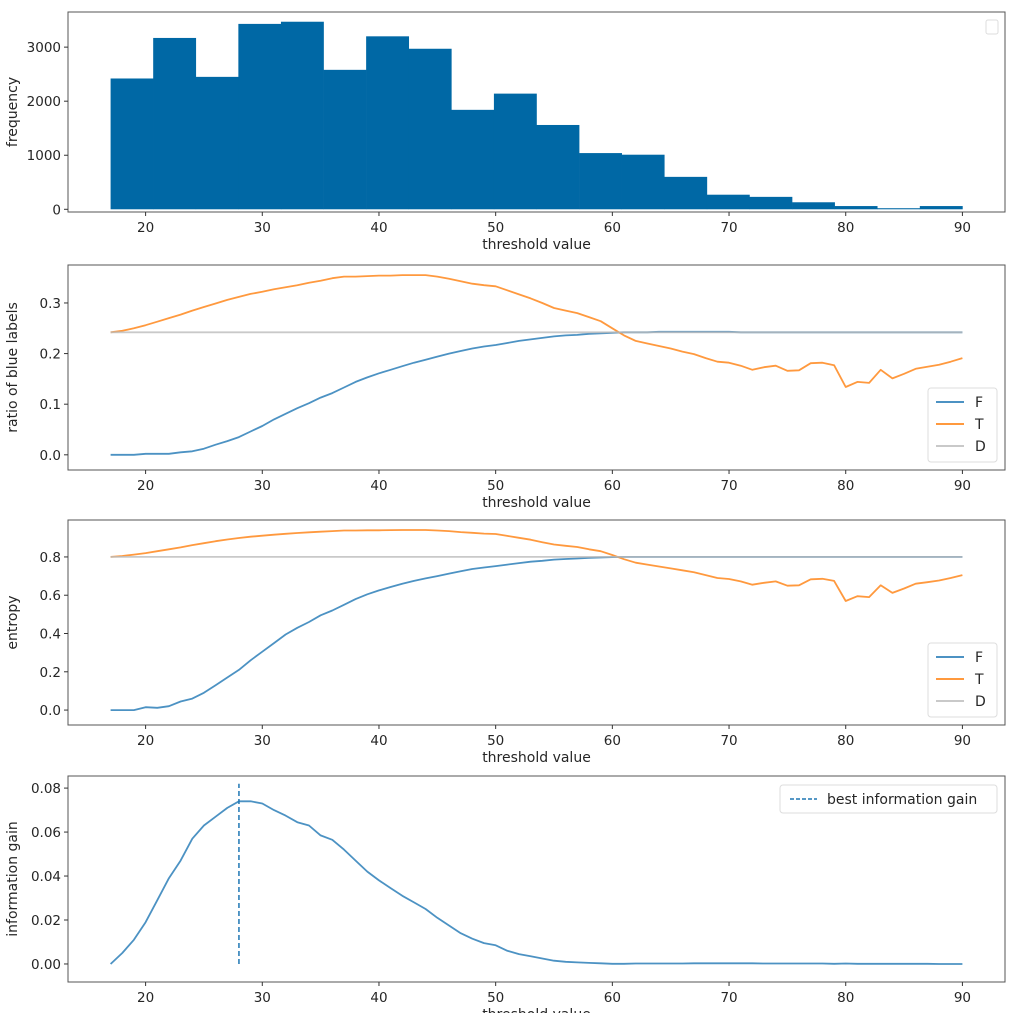 The height and width of the screenshot is (1013, 1012). I want to click on series-line-information-gain, so click(536, 882).